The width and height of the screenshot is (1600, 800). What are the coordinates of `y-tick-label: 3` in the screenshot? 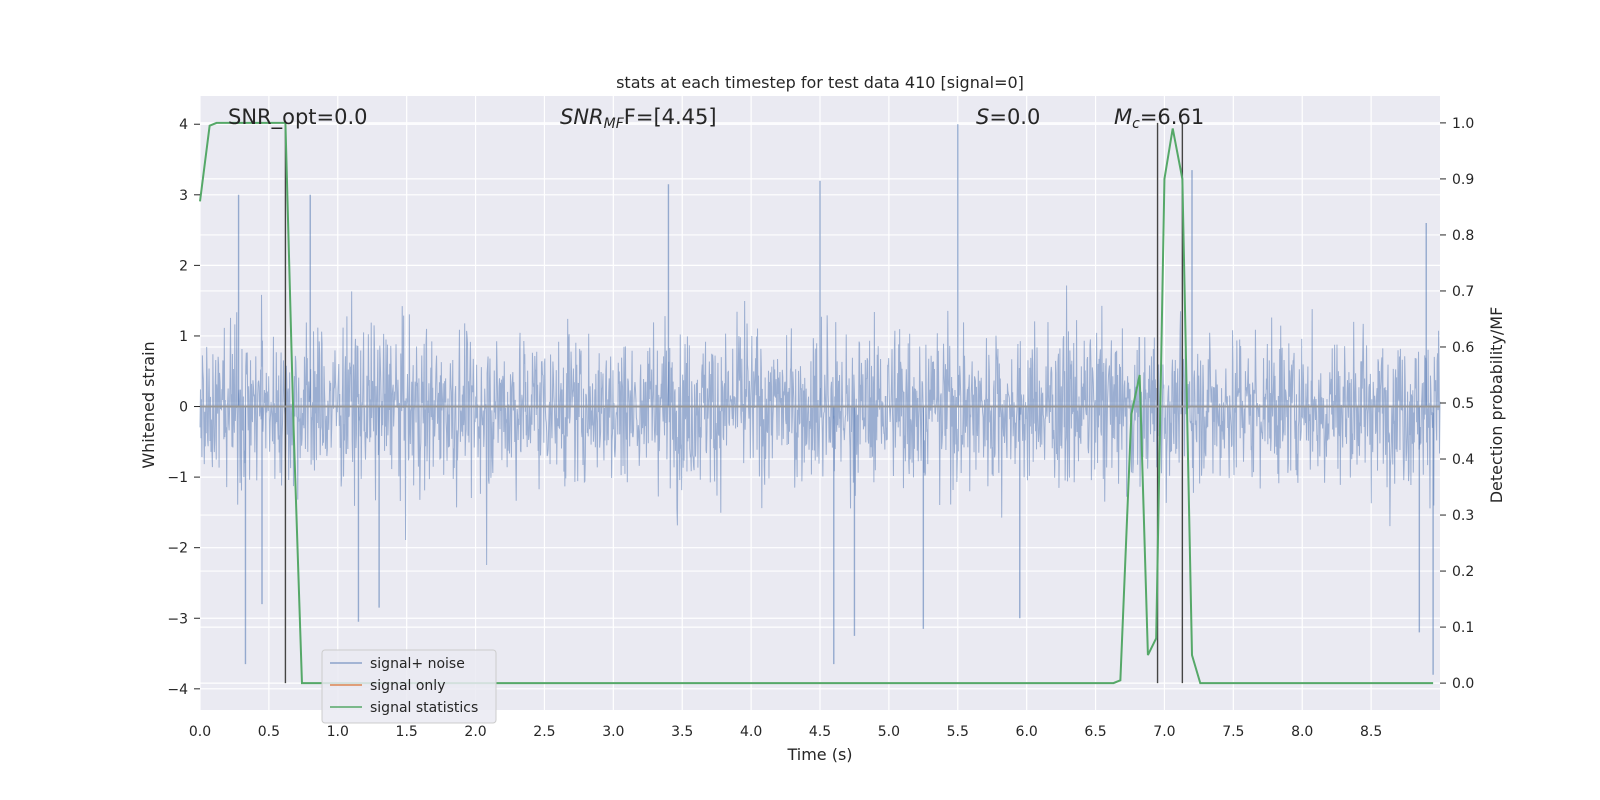 It's located at (183, 196).